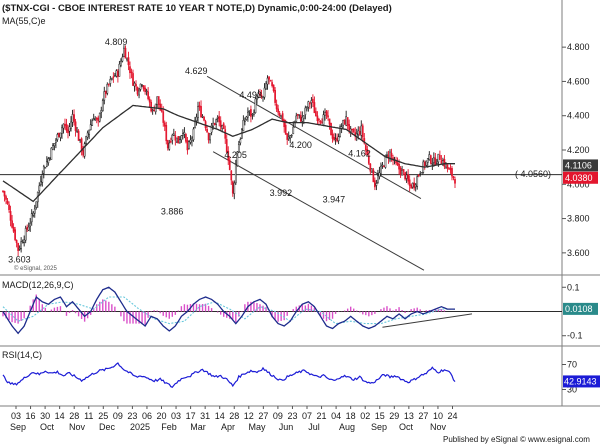  Describe the element at coordinates (19, 260) in the screenshot. I see `price-annotation: 3.603` at that location.